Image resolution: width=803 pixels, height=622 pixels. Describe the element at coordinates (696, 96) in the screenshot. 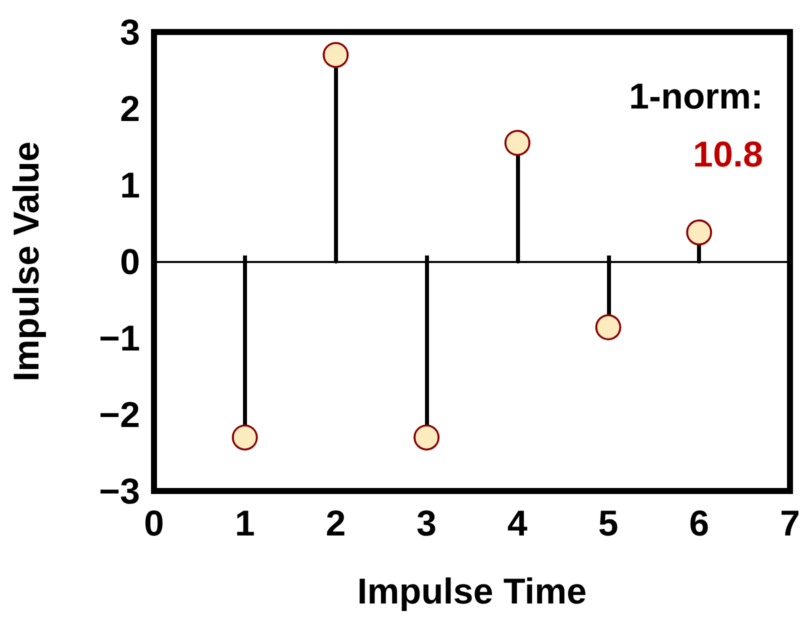

I see `annotation: 1-norm:` at that location.